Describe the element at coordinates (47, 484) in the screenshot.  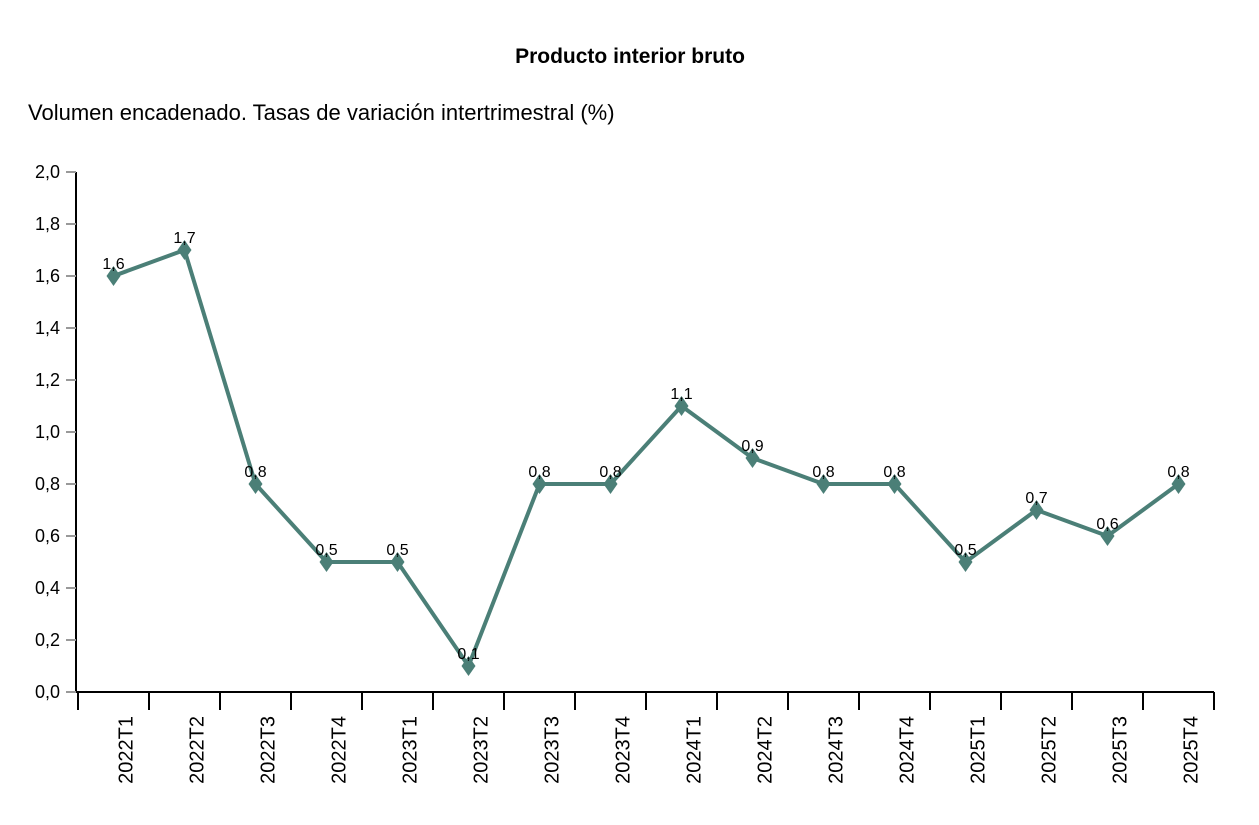
I see `y-tick-label: 0,8` at that location.